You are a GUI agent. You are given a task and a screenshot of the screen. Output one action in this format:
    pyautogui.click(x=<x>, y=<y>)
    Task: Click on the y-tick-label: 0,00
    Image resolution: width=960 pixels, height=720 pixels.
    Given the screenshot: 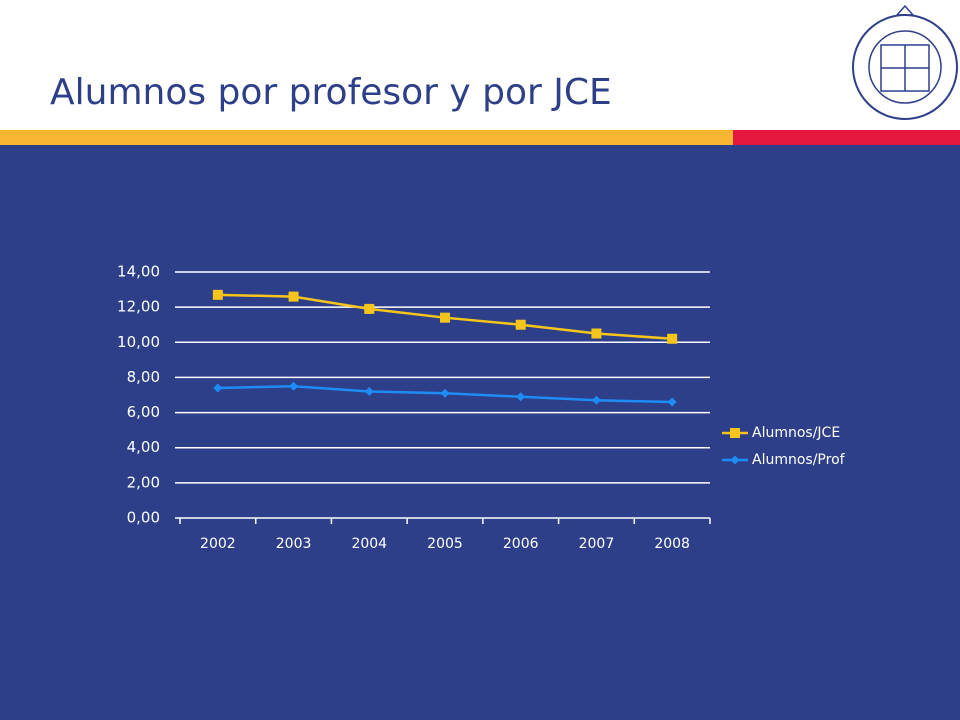 What is the action you would take?
    pyautogui.click(x=143, y=518)
    